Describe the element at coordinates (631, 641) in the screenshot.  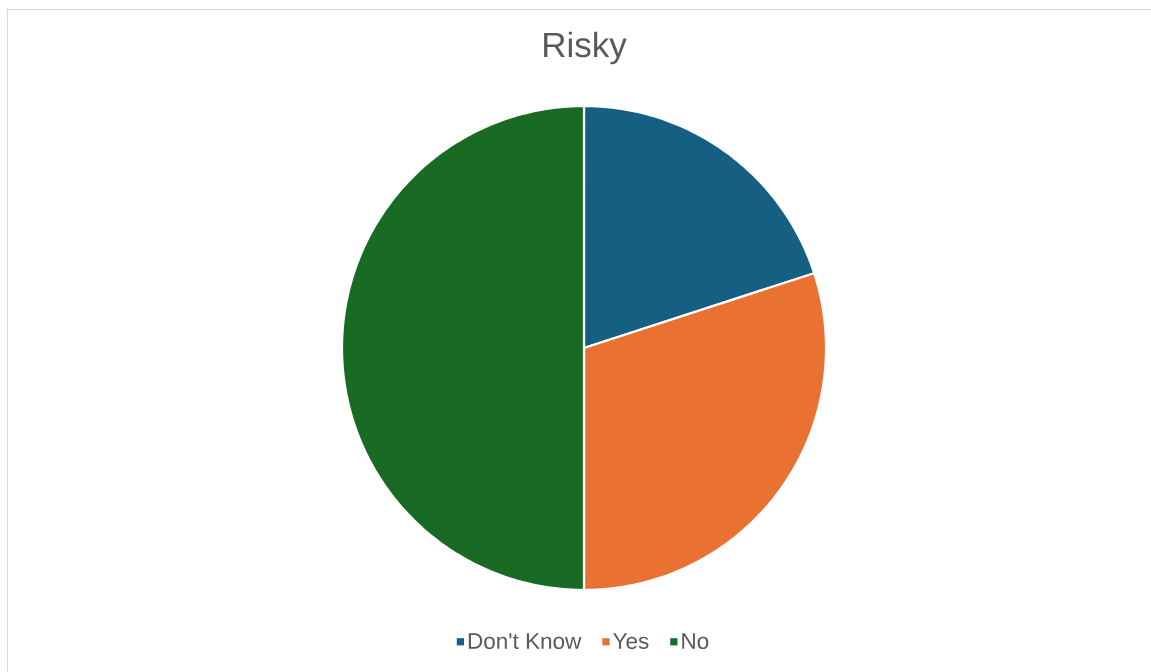
I see `legend-label: Yes` at that location.